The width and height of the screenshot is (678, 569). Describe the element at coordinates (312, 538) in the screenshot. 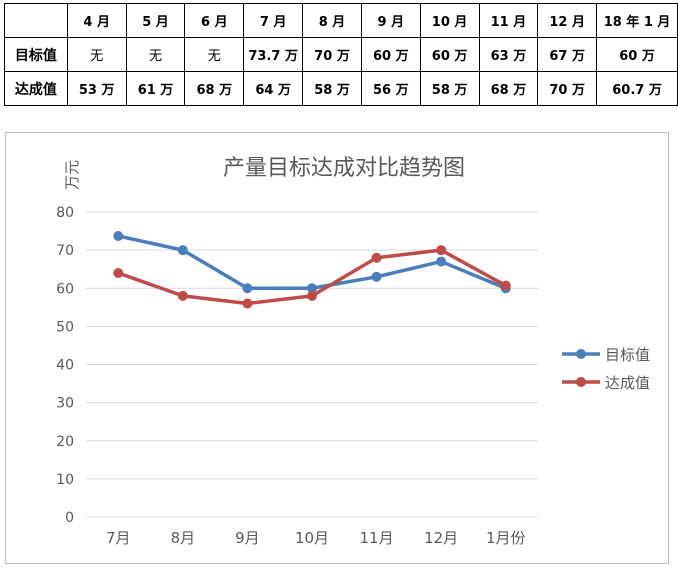

I see `x-tick-label: 10月` at that location.